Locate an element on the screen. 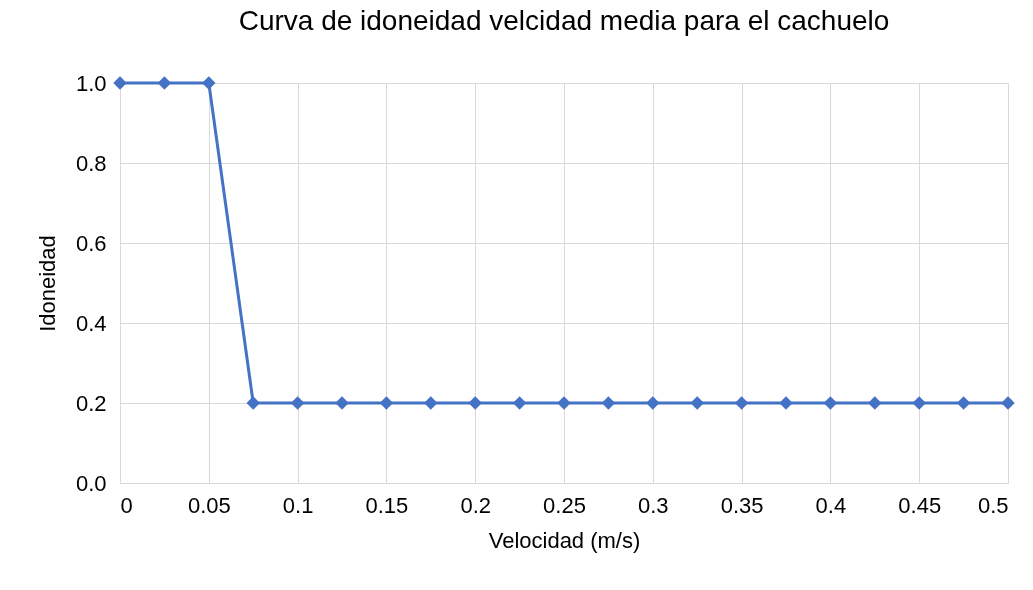 This screenshot has height=590, width=1033. x-tick-label: 0 is located at coordinates (126, 505).